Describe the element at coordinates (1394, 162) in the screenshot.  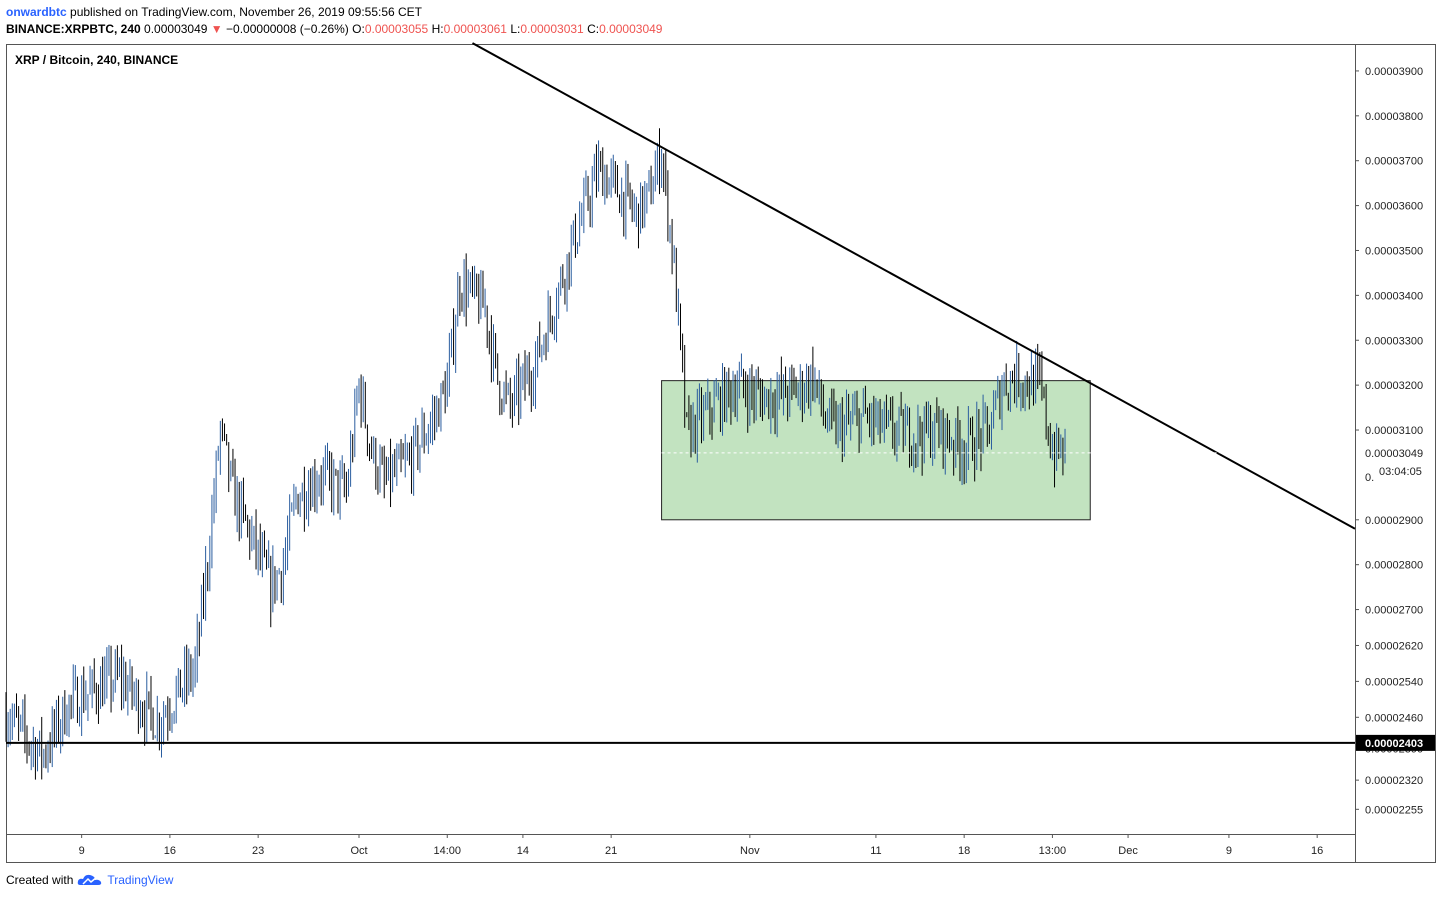
I see `price-tick-label: 0.00003700` at that location.